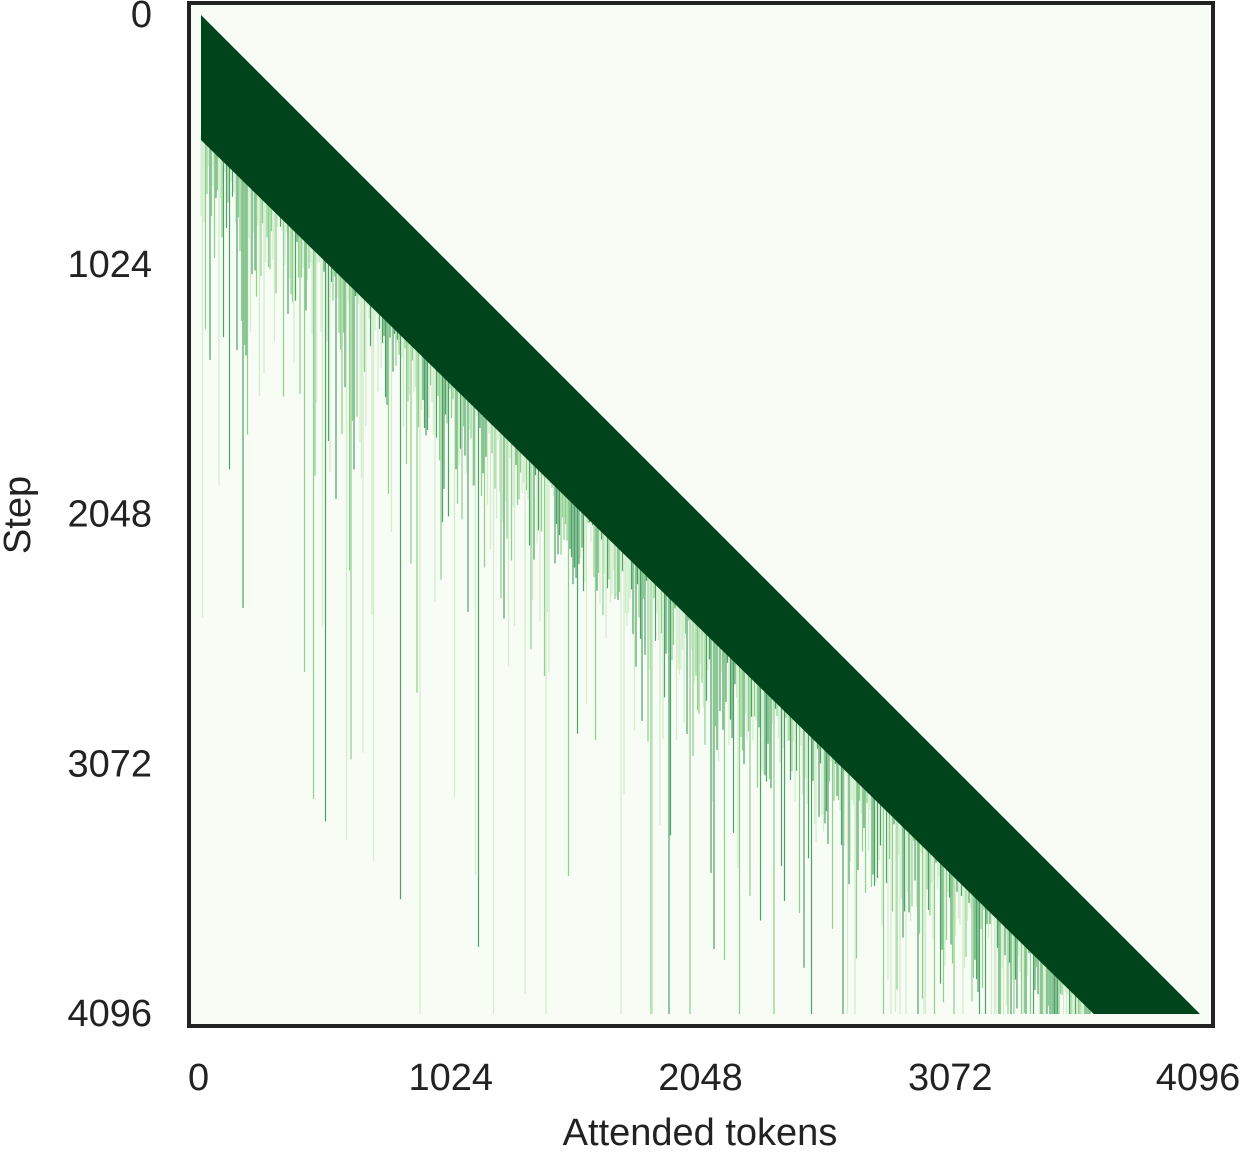 The height and width of the screenshot is (1159, 1247). I want to click on y-tick-label: 3072, so click(109, 764).